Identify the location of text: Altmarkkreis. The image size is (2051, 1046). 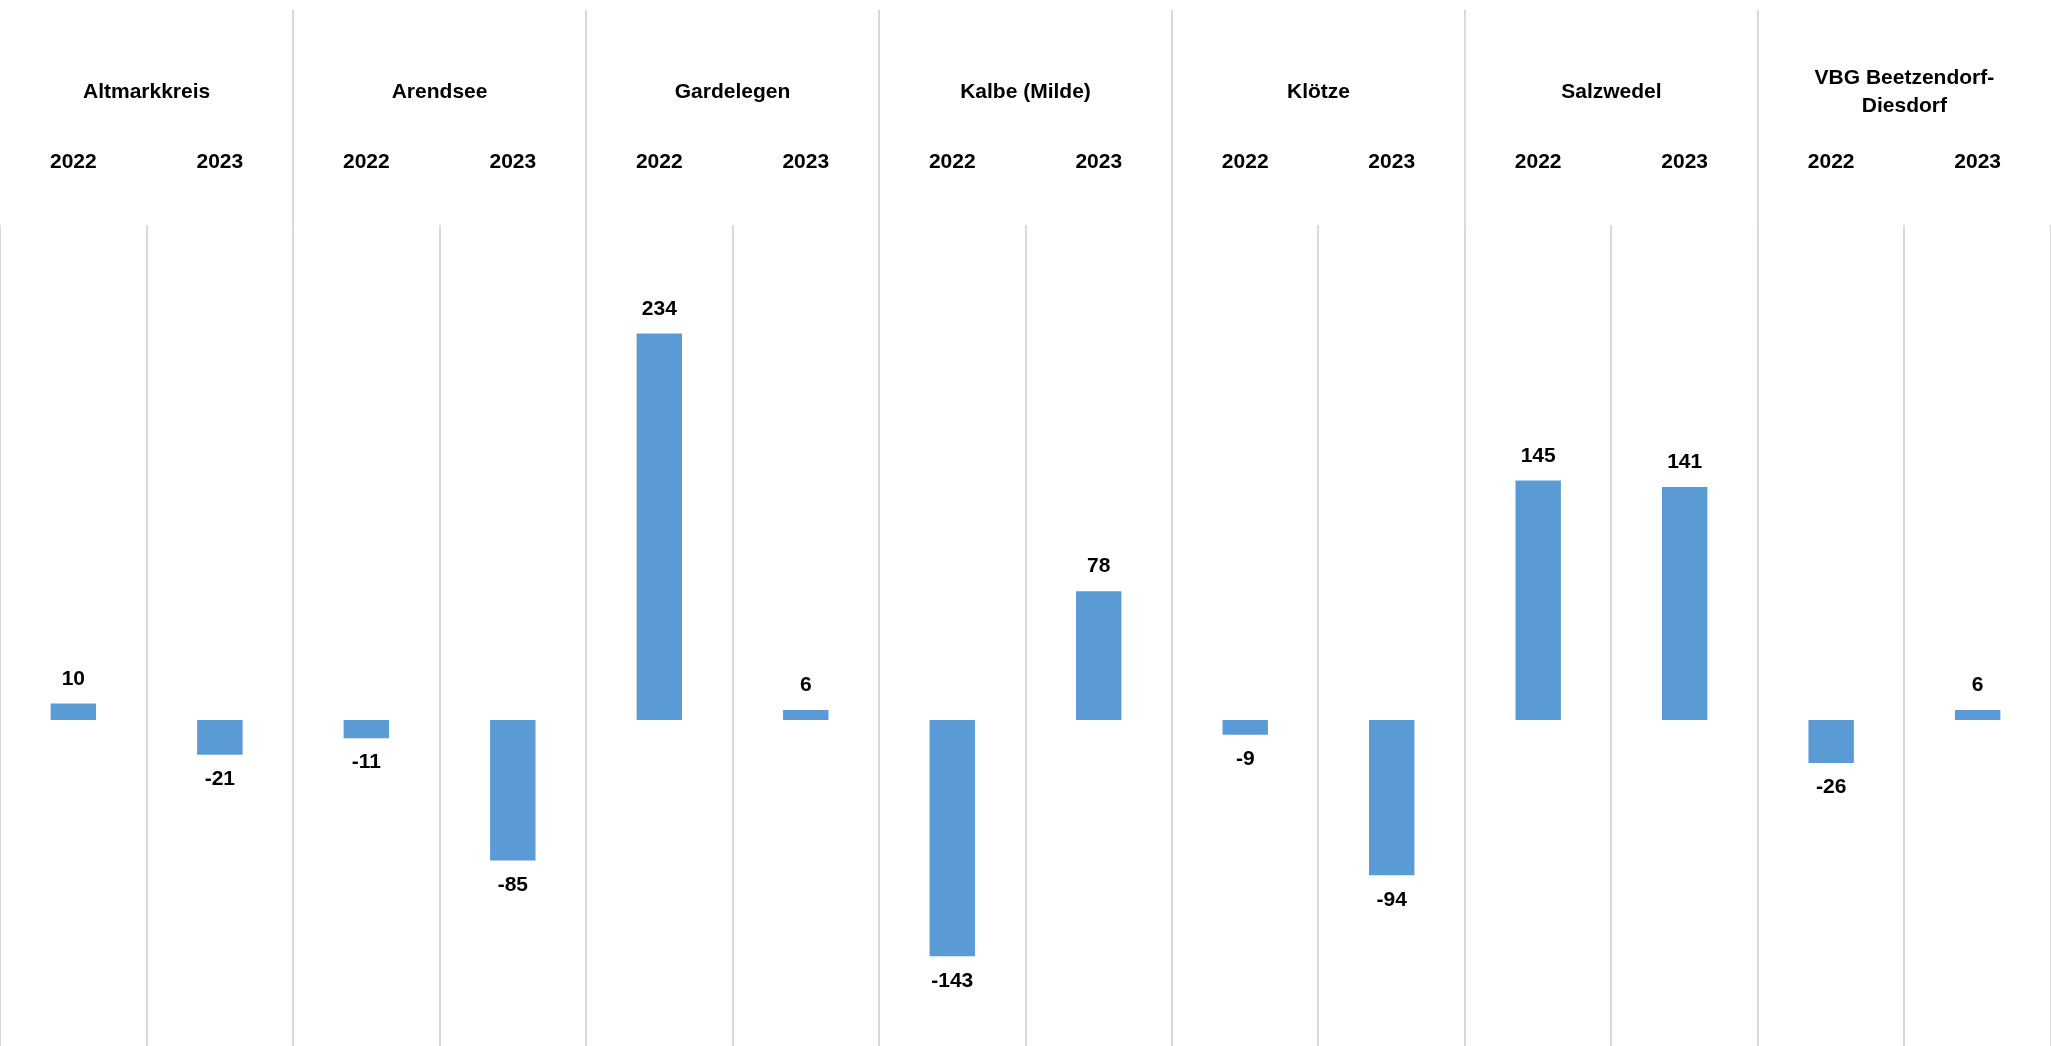
(146, 90).